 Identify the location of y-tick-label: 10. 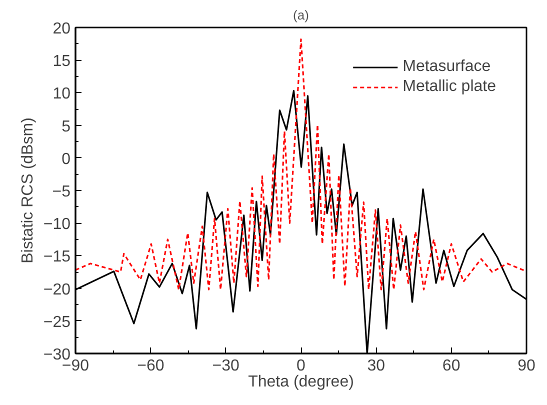
(61, 94).